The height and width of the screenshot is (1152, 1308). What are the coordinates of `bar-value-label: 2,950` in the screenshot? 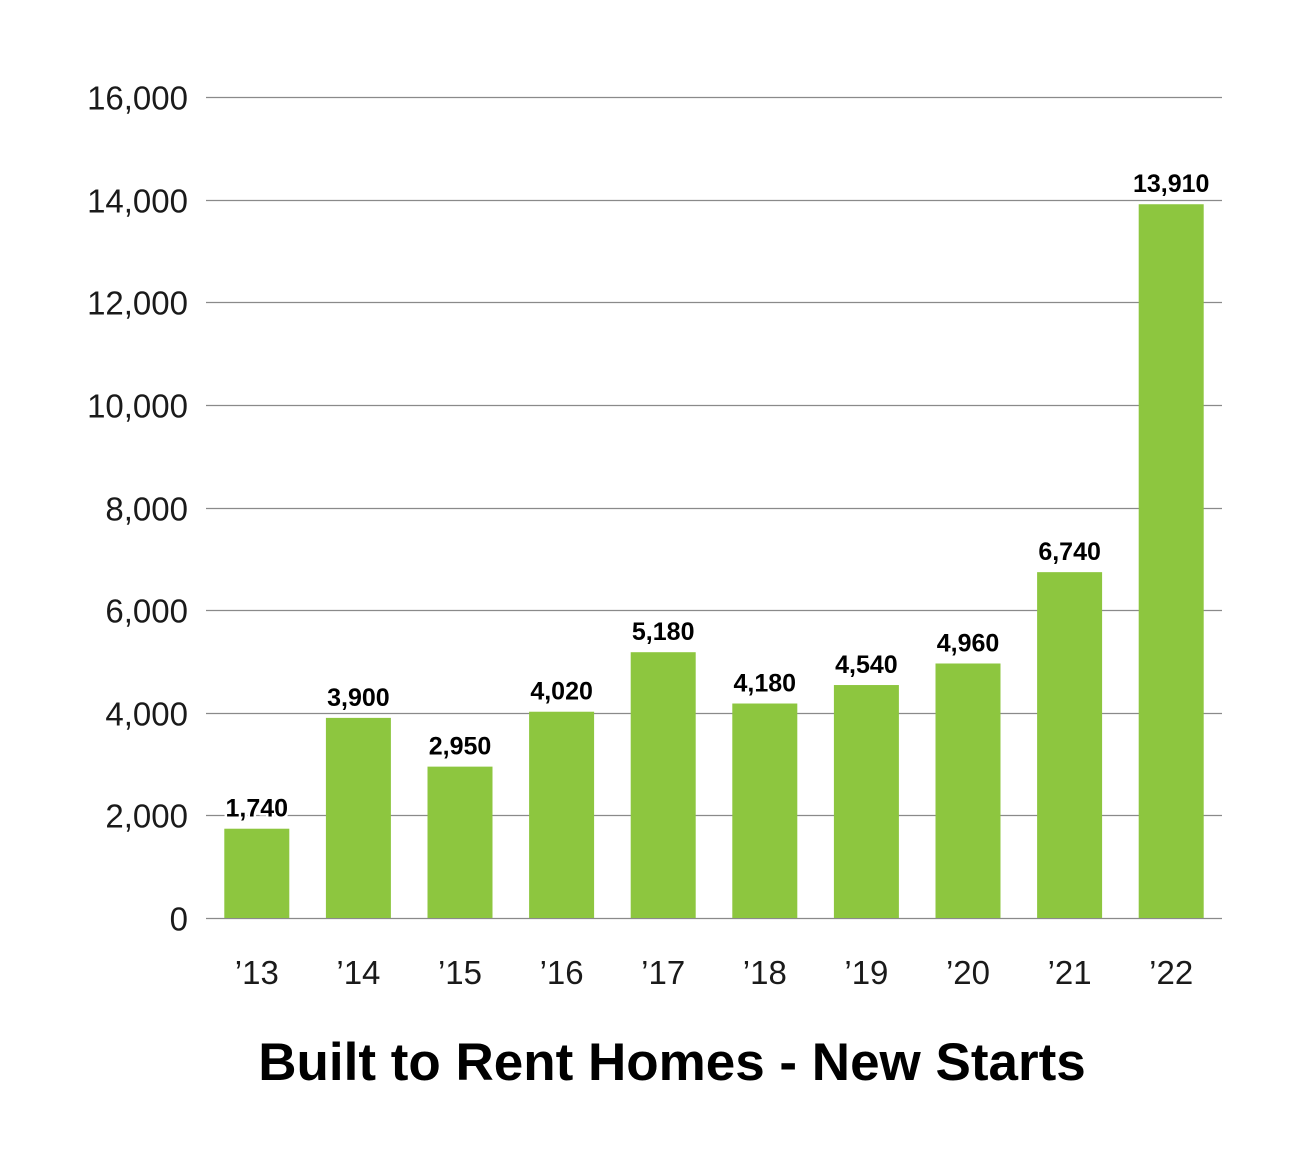 It's located at (460, 747).